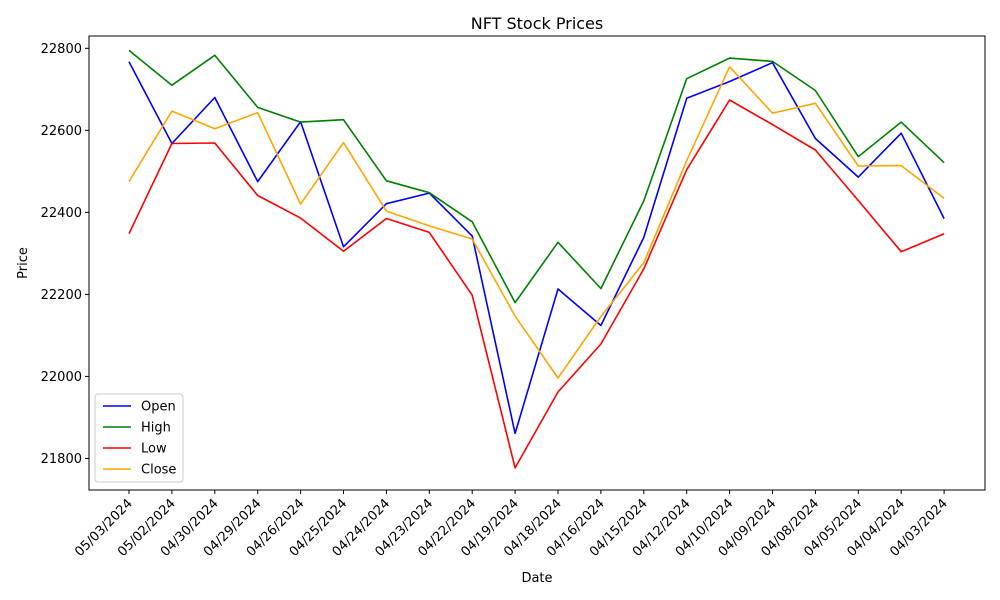  Describe the element at coordinates (23, 263) in the screenshot. I see `y-axis-label: Price` at that location.